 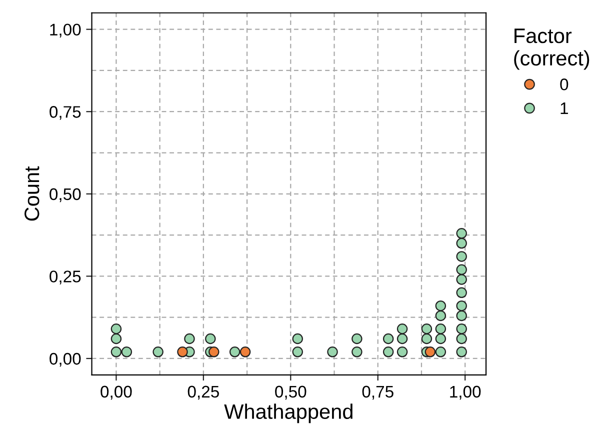 What do you see at coordinates (552, 49) in the screenshot?
I see `legend-title: Factor (correct)` at bounding box center [552, 49].